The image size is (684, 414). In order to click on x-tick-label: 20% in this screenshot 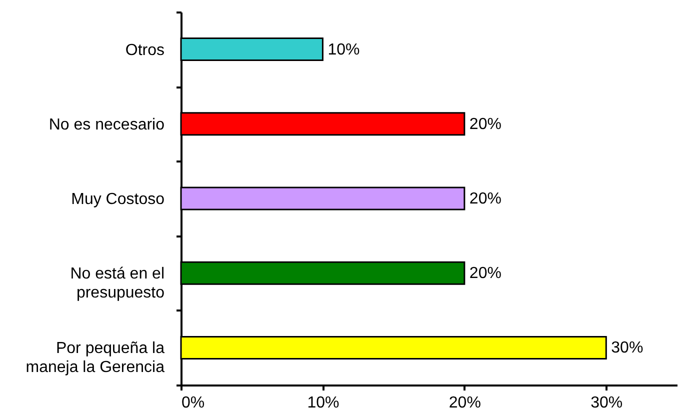, I will do `click(464, 403)`.